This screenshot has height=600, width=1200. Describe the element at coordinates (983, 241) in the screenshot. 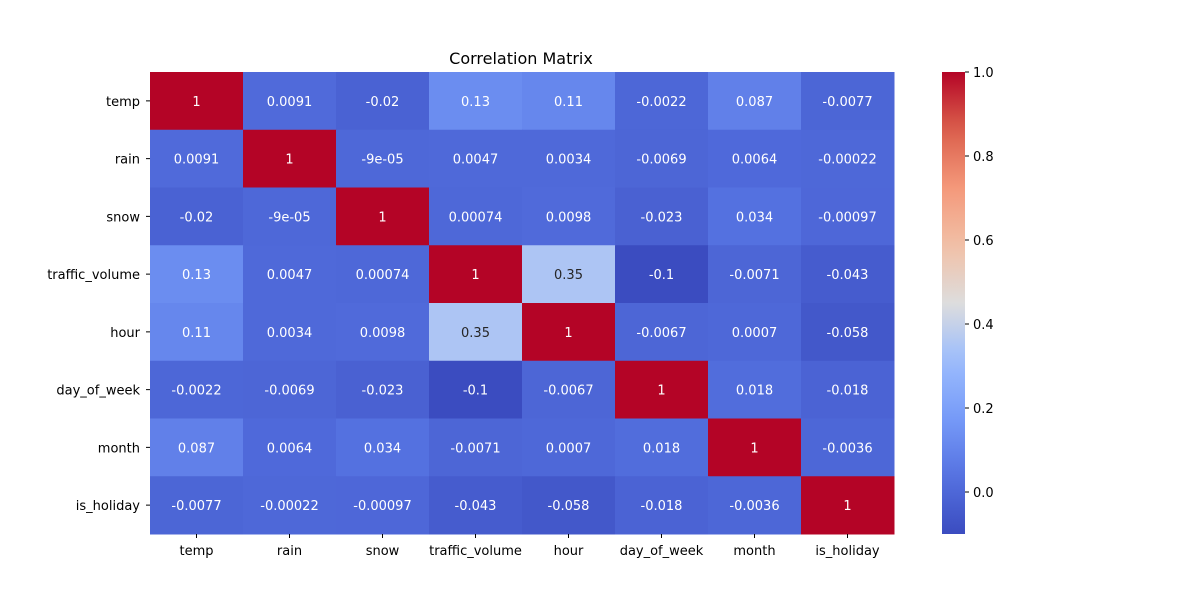

I see `colorbar-tick-label: 0.6` at that location.